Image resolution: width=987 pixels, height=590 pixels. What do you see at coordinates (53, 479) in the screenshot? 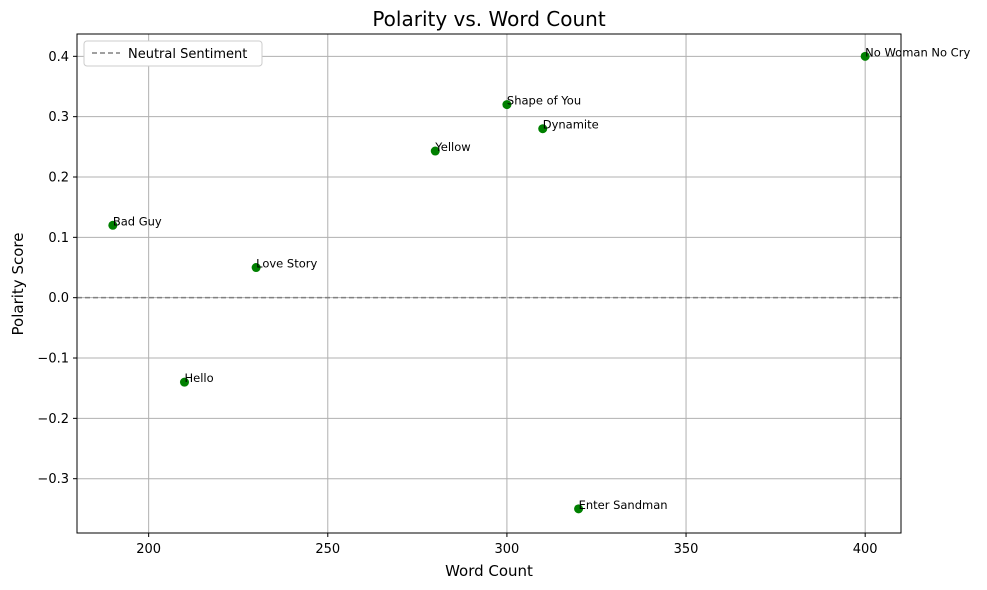
I see `y-tick-label: −0.3` at bounding box center [53, 479].